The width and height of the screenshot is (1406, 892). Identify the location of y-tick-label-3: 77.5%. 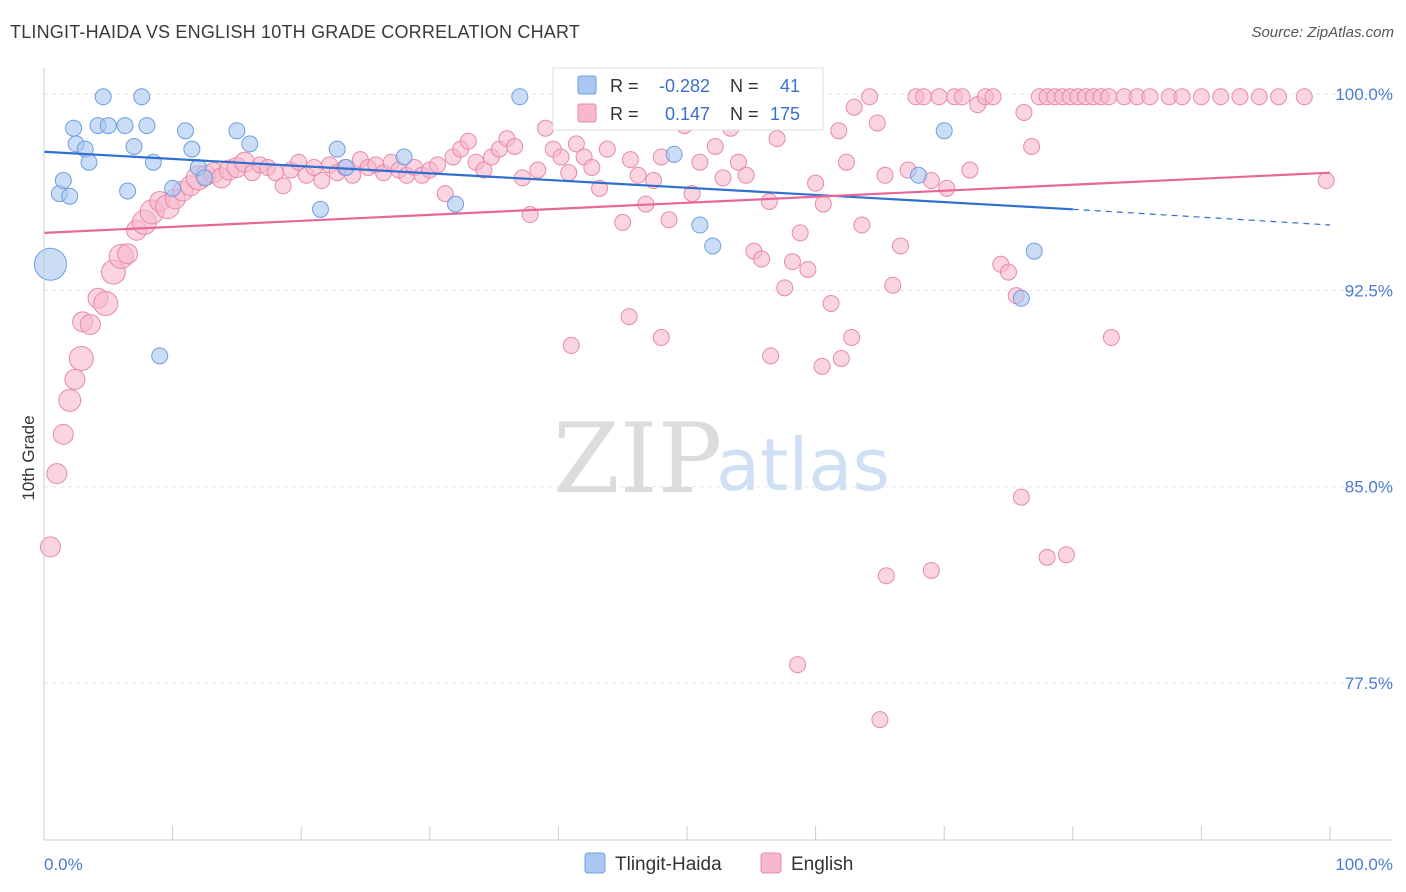
(1369, 683).